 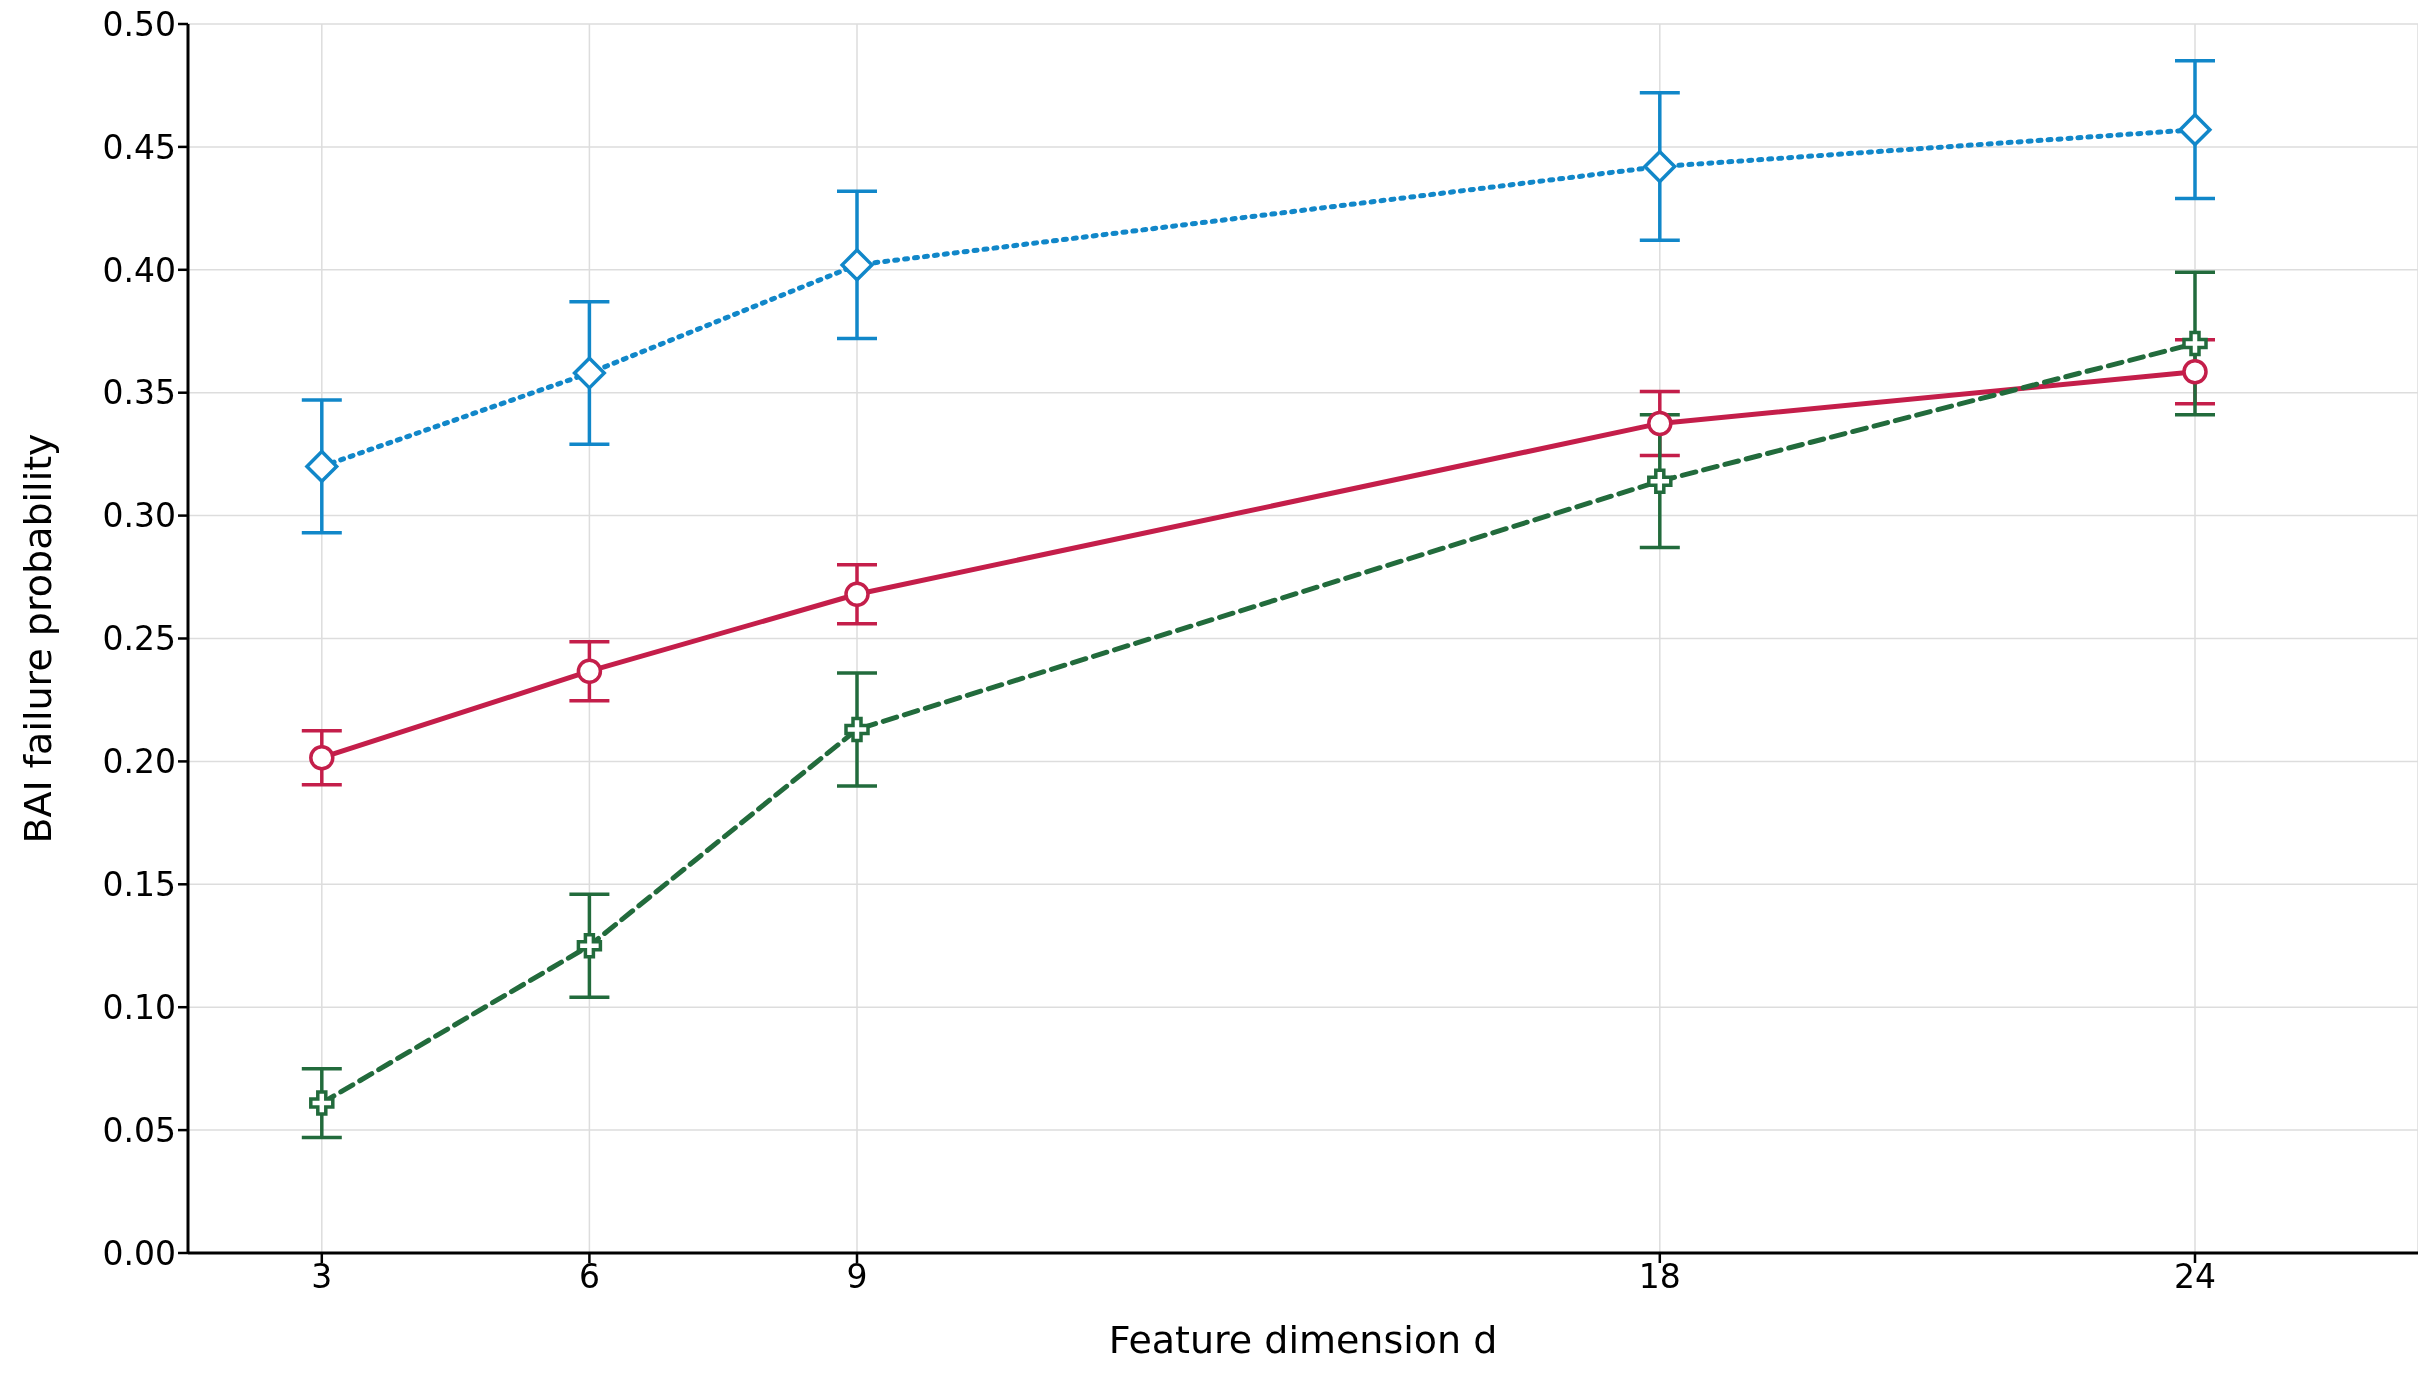 I want to click on y-axis-title: BAI failure probability, so click(x=38, y=638).